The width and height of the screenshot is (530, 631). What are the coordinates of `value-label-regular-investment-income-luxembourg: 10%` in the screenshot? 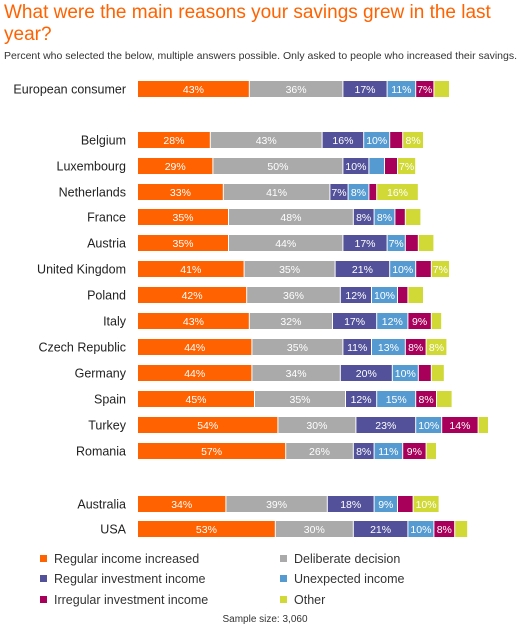 It's located at (355, 167).